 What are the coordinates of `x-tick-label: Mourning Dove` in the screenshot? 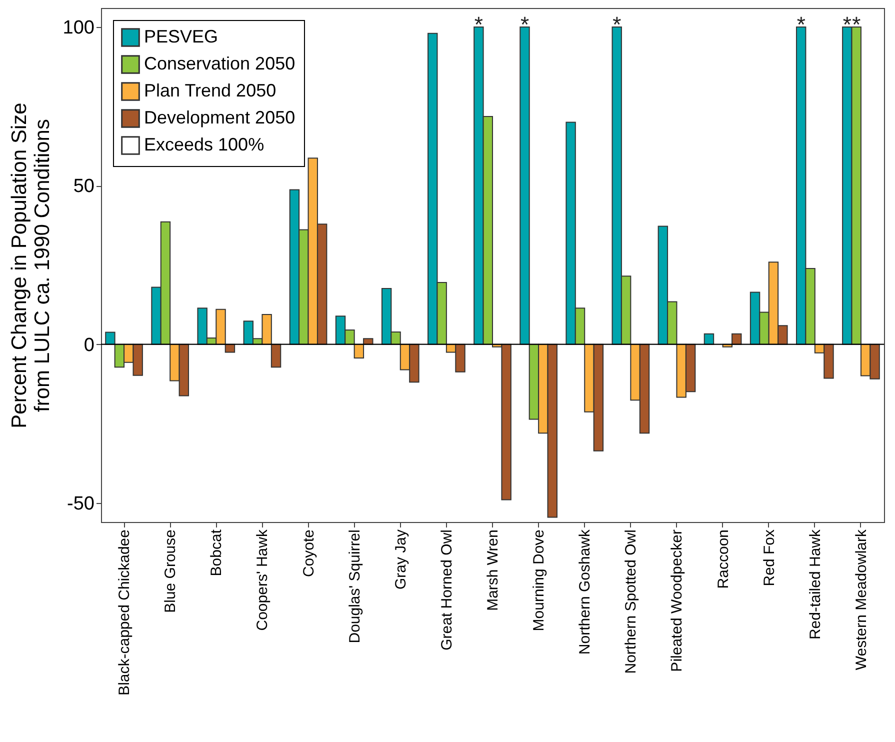 It's located at (539, 581).